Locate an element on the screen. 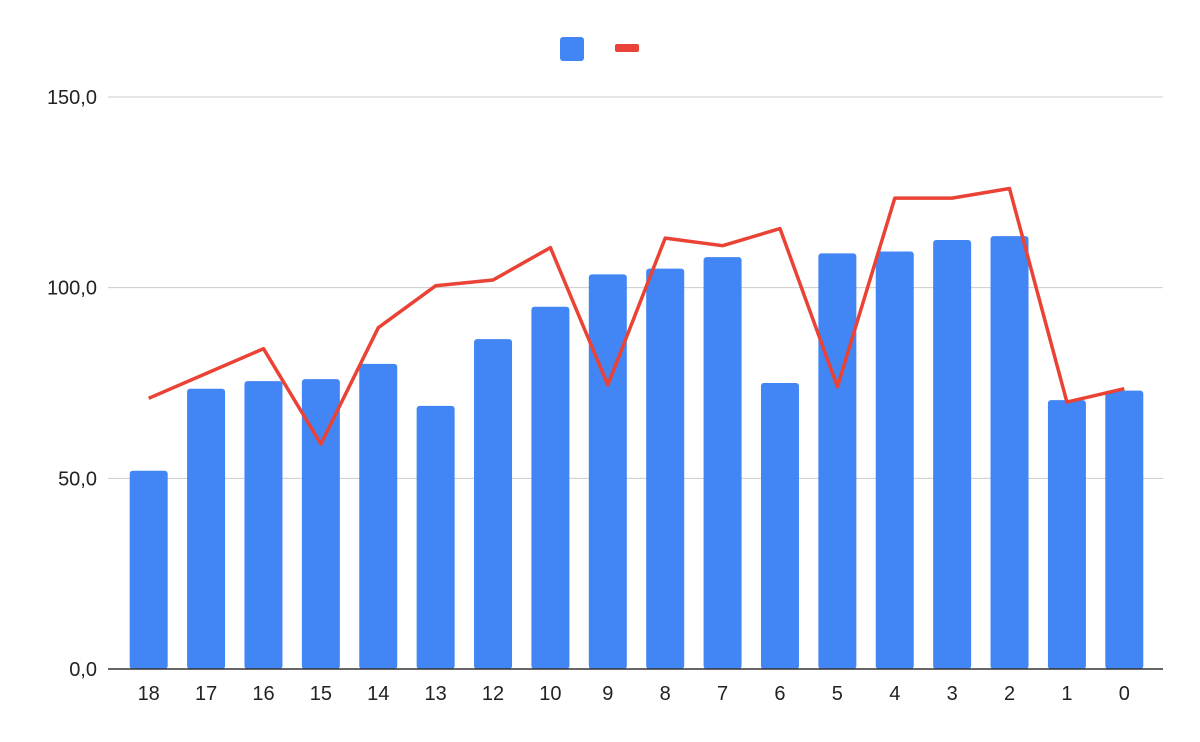 The image size is (1200, 742). x-tick-label: 6 is located at coordinates (779, 694).